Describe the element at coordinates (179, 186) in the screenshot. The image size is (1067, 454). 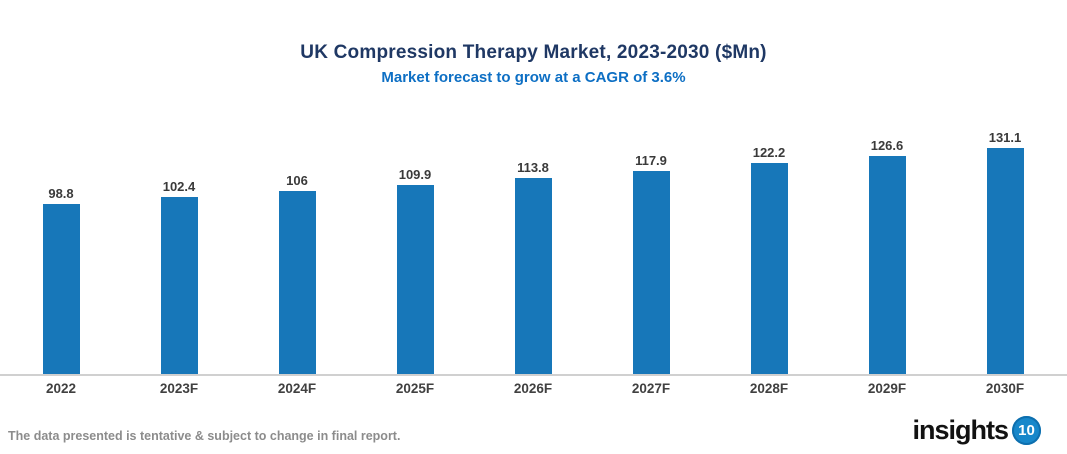
I see `bar-value-label: 102.4` at that location.